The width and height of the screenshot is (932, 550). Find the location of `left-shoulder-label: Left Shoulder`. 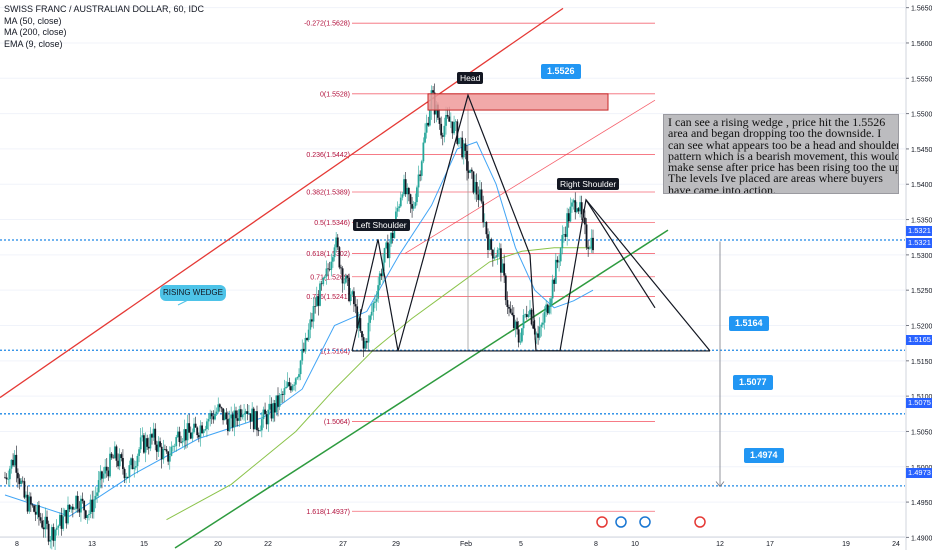

left-shoulder-label: Left Shoulder is located at coordinates (381, 225).